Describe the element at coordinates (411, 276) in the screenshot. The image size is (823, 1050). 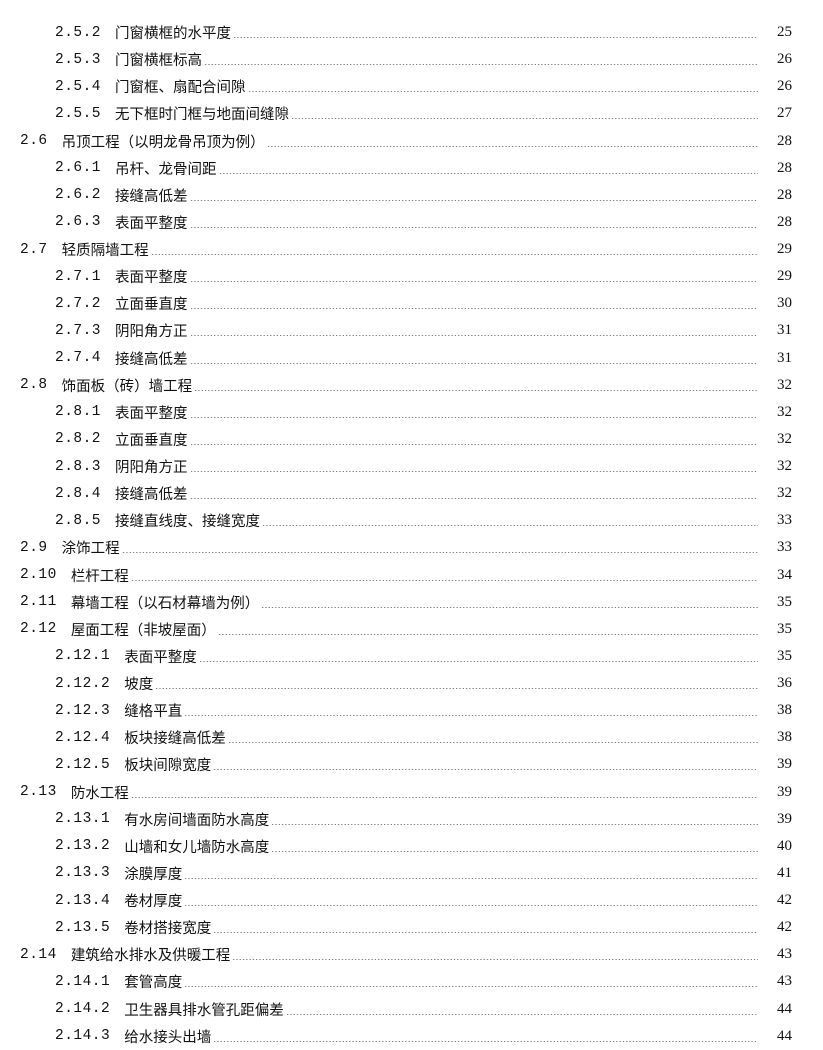
I see `toc-entry: 2.7.1 表面平整度 29` at that location.